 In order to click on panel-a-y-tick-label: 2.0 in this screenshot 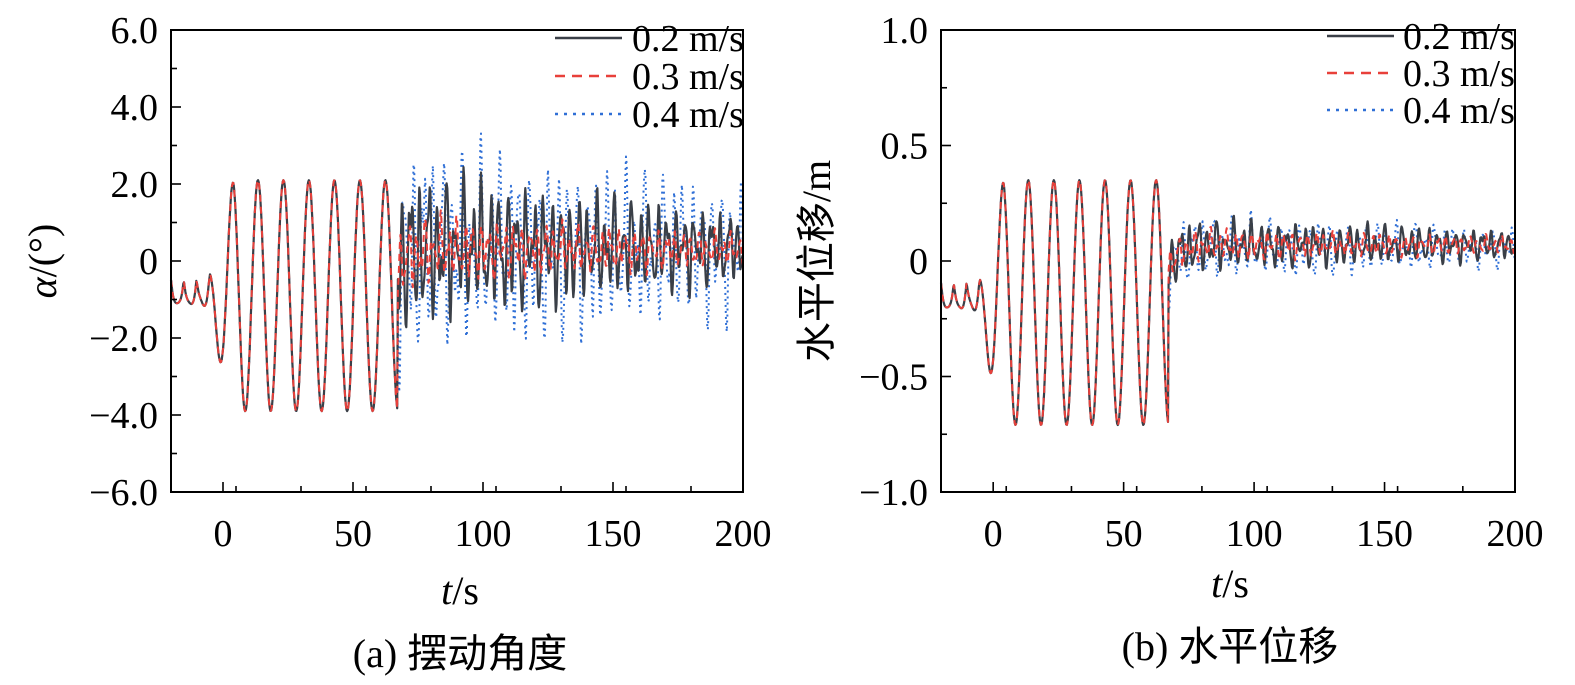, I will do `click(135, 185)`.